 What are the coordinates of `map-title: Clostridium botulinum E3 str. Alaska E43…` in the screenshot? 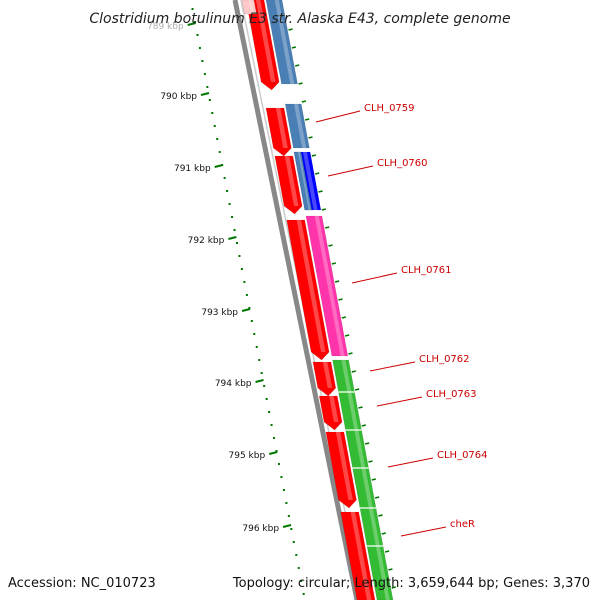 It's located at (299, 19).